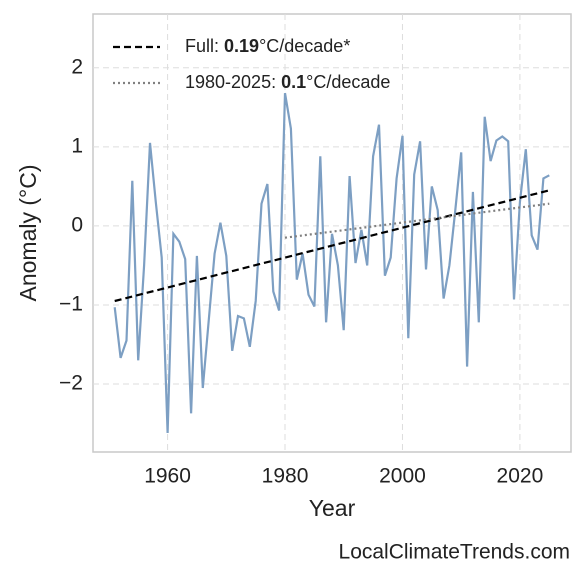 This screenshot has width=585, height=580. Describe the element at coordinates (71, 303) in the screenshot. I see `y-tick-label: −1` at that location.